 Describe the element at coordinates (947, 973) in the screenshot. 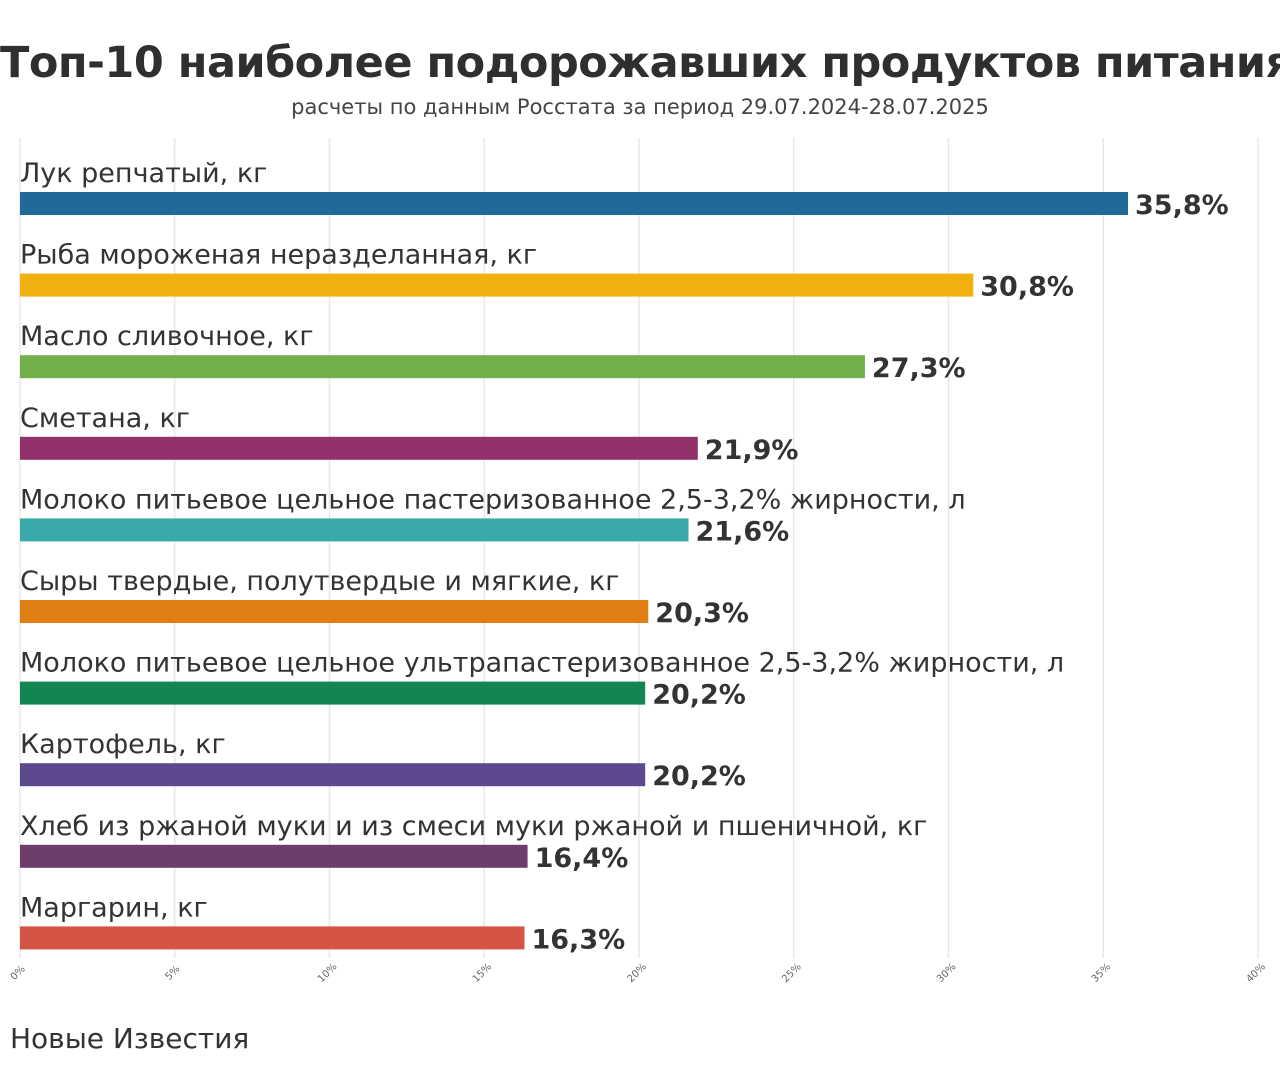

I see `x-tick-label: 30%` at that location.